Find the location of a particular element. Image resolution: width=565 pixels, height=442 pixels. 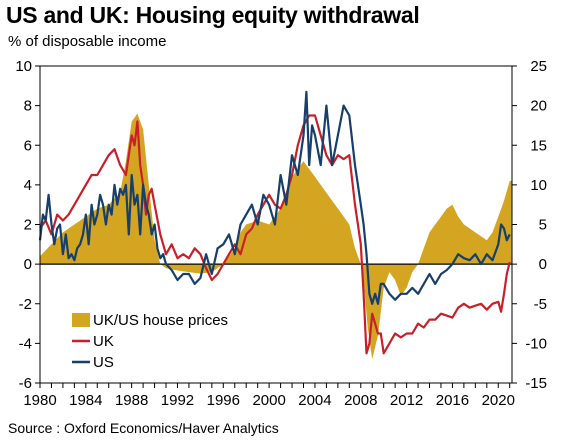

chart-title: US and UK: Housing equity withdrawal is located at coordinates (213, 15).